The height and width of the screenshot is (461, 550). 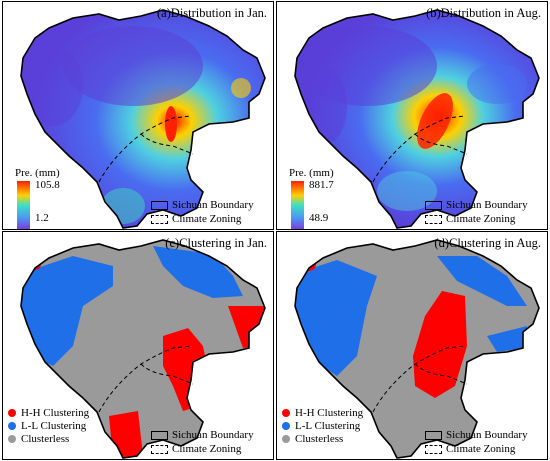 I want to click on panel-c-boundary-legend: Sichuan Boundary Climate Zoning, so click(x=202, y=442).